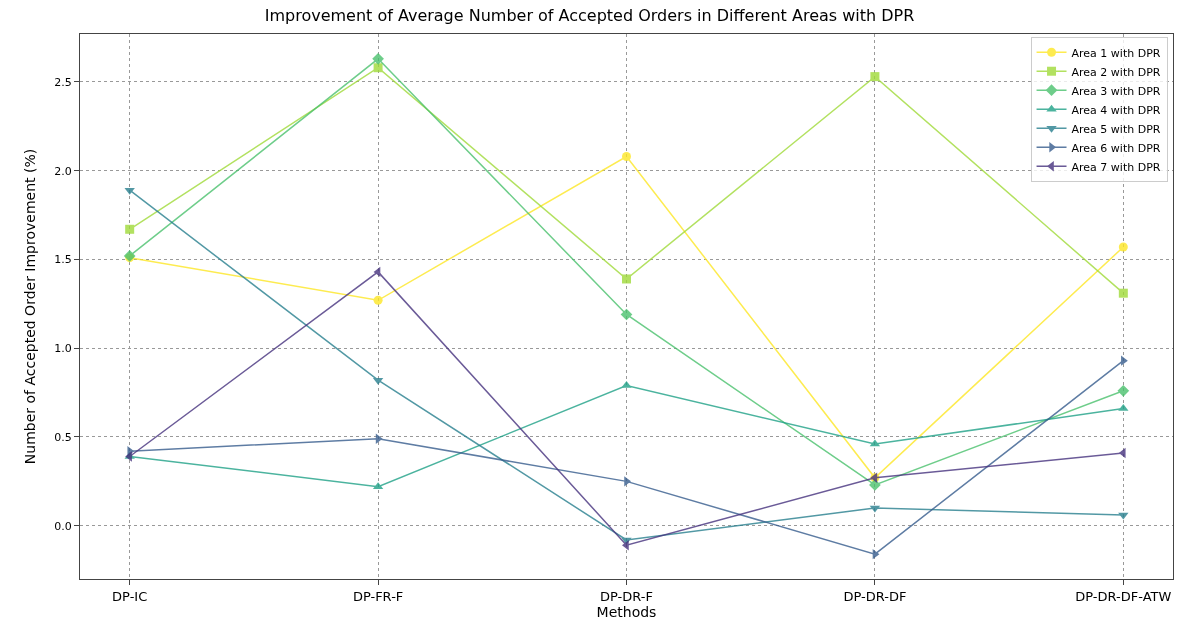 The image size is (1179, 625). Describe the element at coordinates (63, 260) in the screenshot. I see `y-tick-label: 1.5` at that location.